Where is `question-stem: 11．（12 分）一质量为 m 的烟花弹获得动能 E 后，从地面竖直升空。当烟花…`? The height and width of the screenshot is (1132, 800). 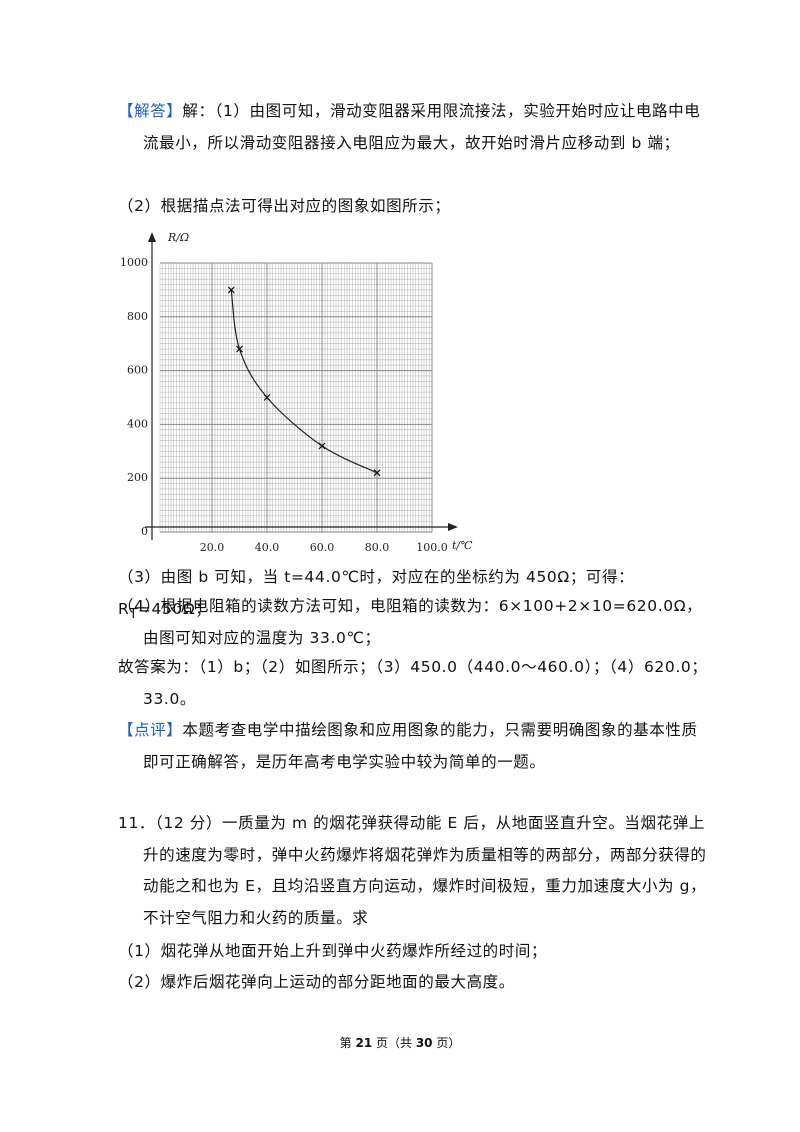
question-stem: 11．（12 分）一质量为 m 的烟花弹获得动能 E 后，从地面竖直升空。当烟花… is located at coordinates (412, 870).